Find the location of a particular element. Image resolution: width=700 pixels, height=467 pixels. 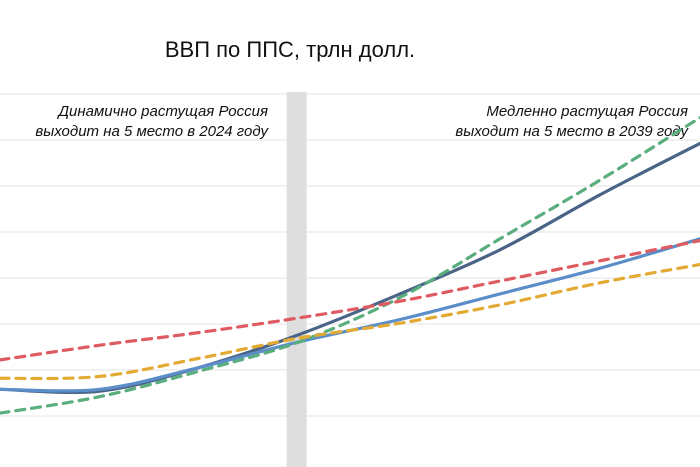

annotation-left-line-1: Динамично растущая Россия is located at coordinates (163, 111).